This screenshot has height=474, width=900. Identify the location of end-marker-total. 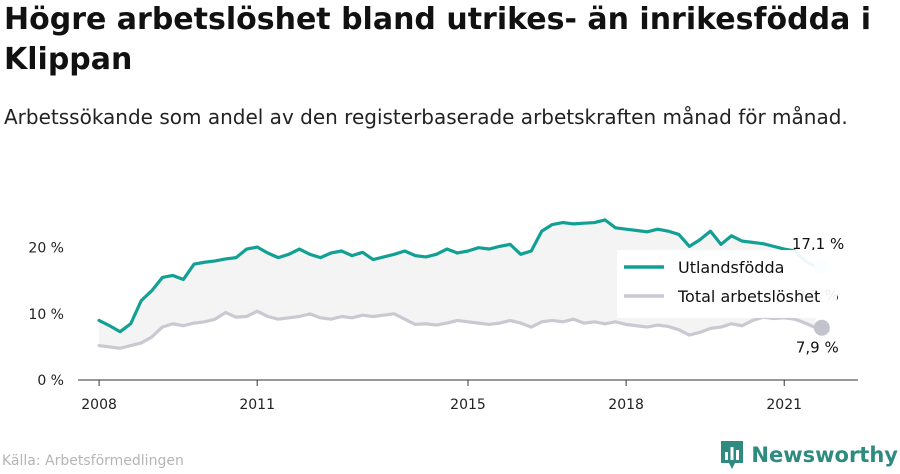
(821, 327).